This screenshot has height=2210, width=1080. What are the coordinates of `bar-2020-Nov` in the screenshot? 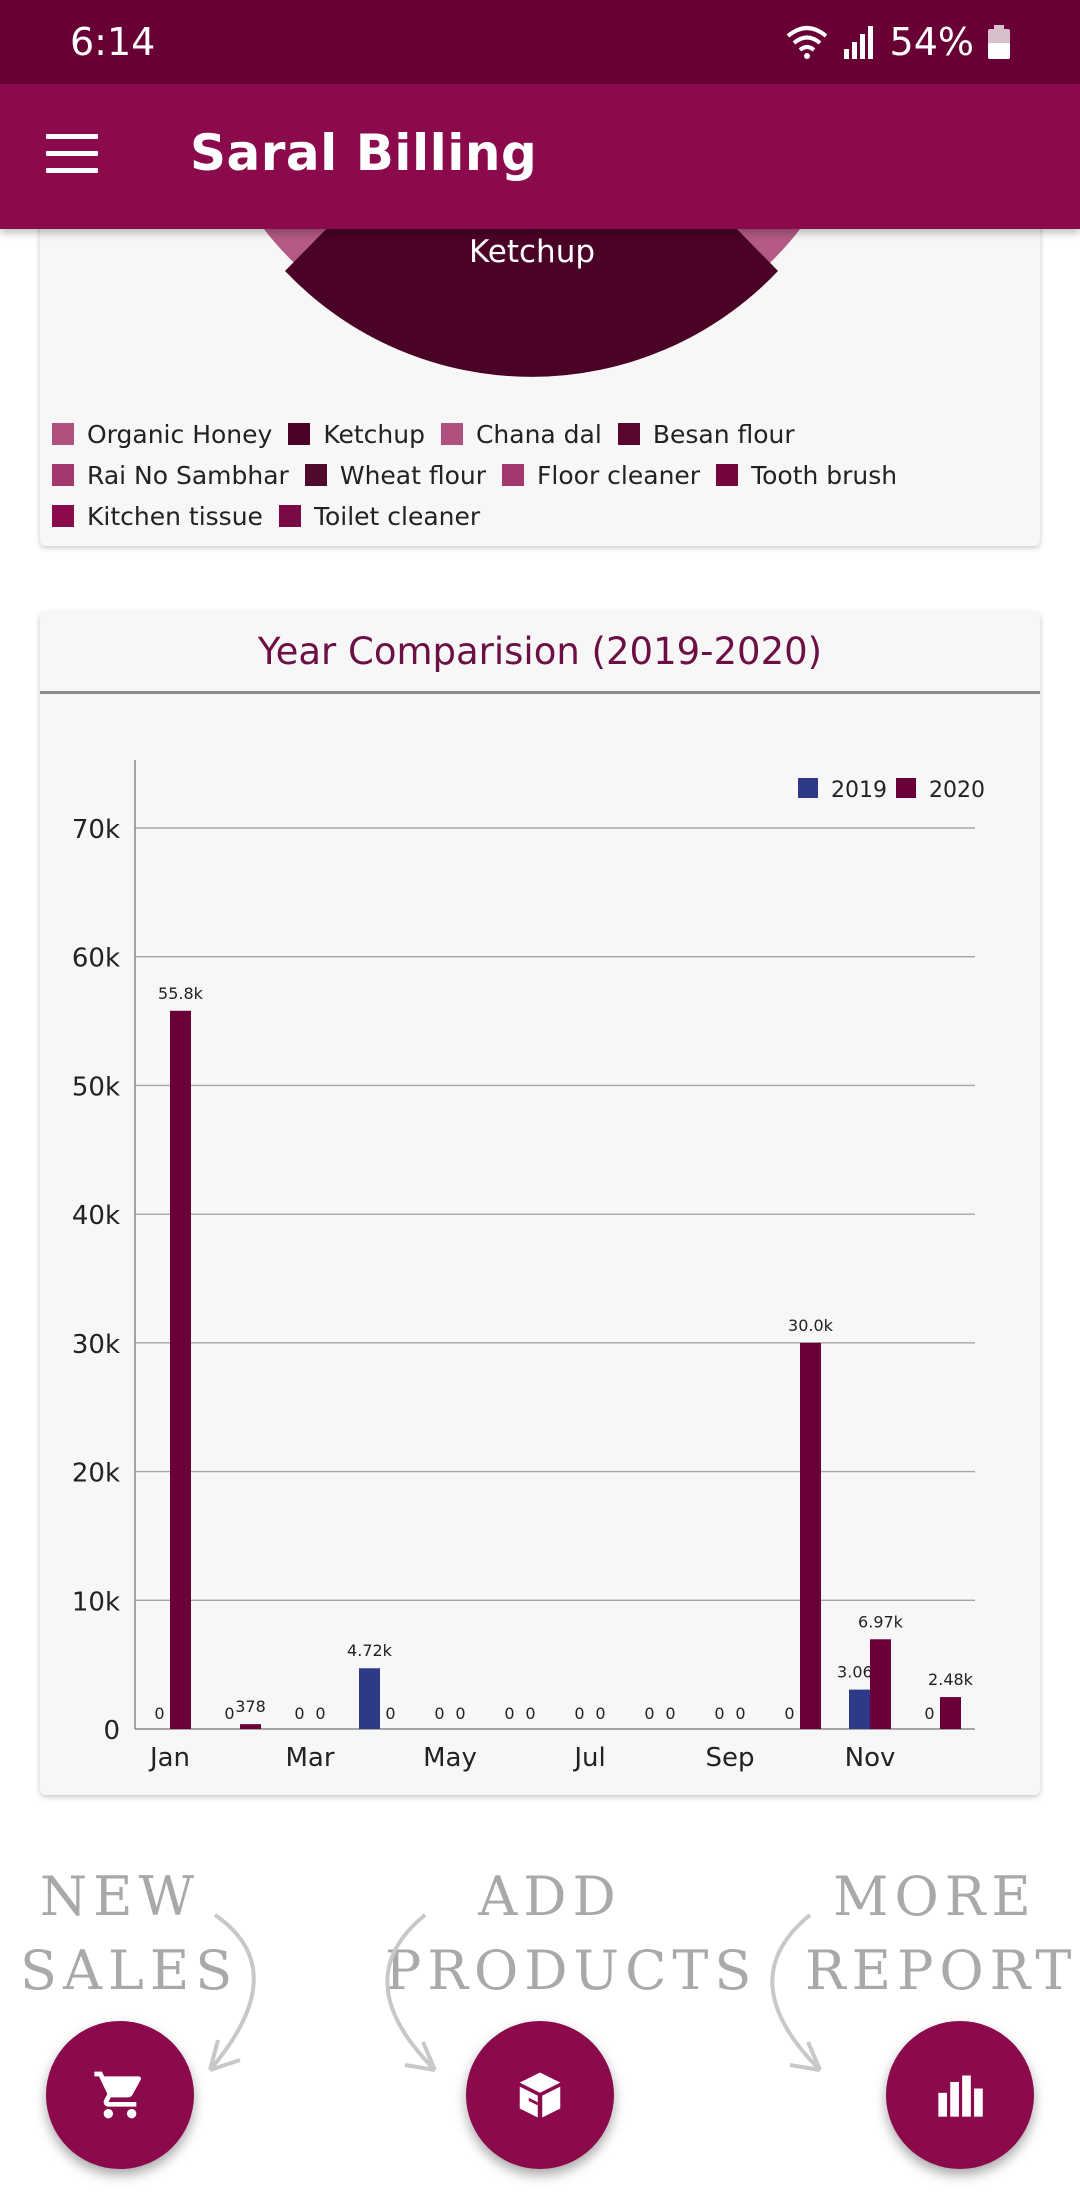 It's located at (880, 1684).